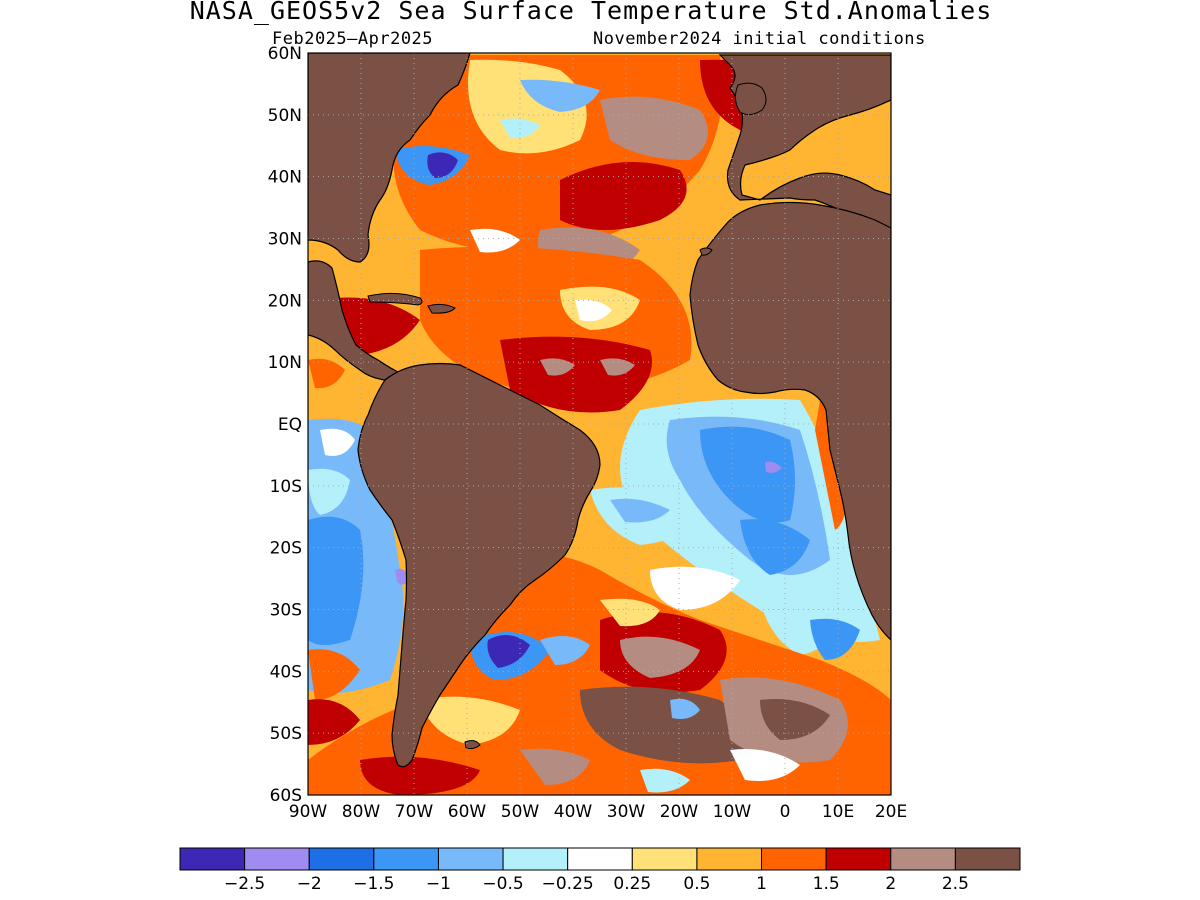  Describe the element at coordinates (696, 884) in the screenshot. I see `colorbar-tick-label: 0.5` at that location.